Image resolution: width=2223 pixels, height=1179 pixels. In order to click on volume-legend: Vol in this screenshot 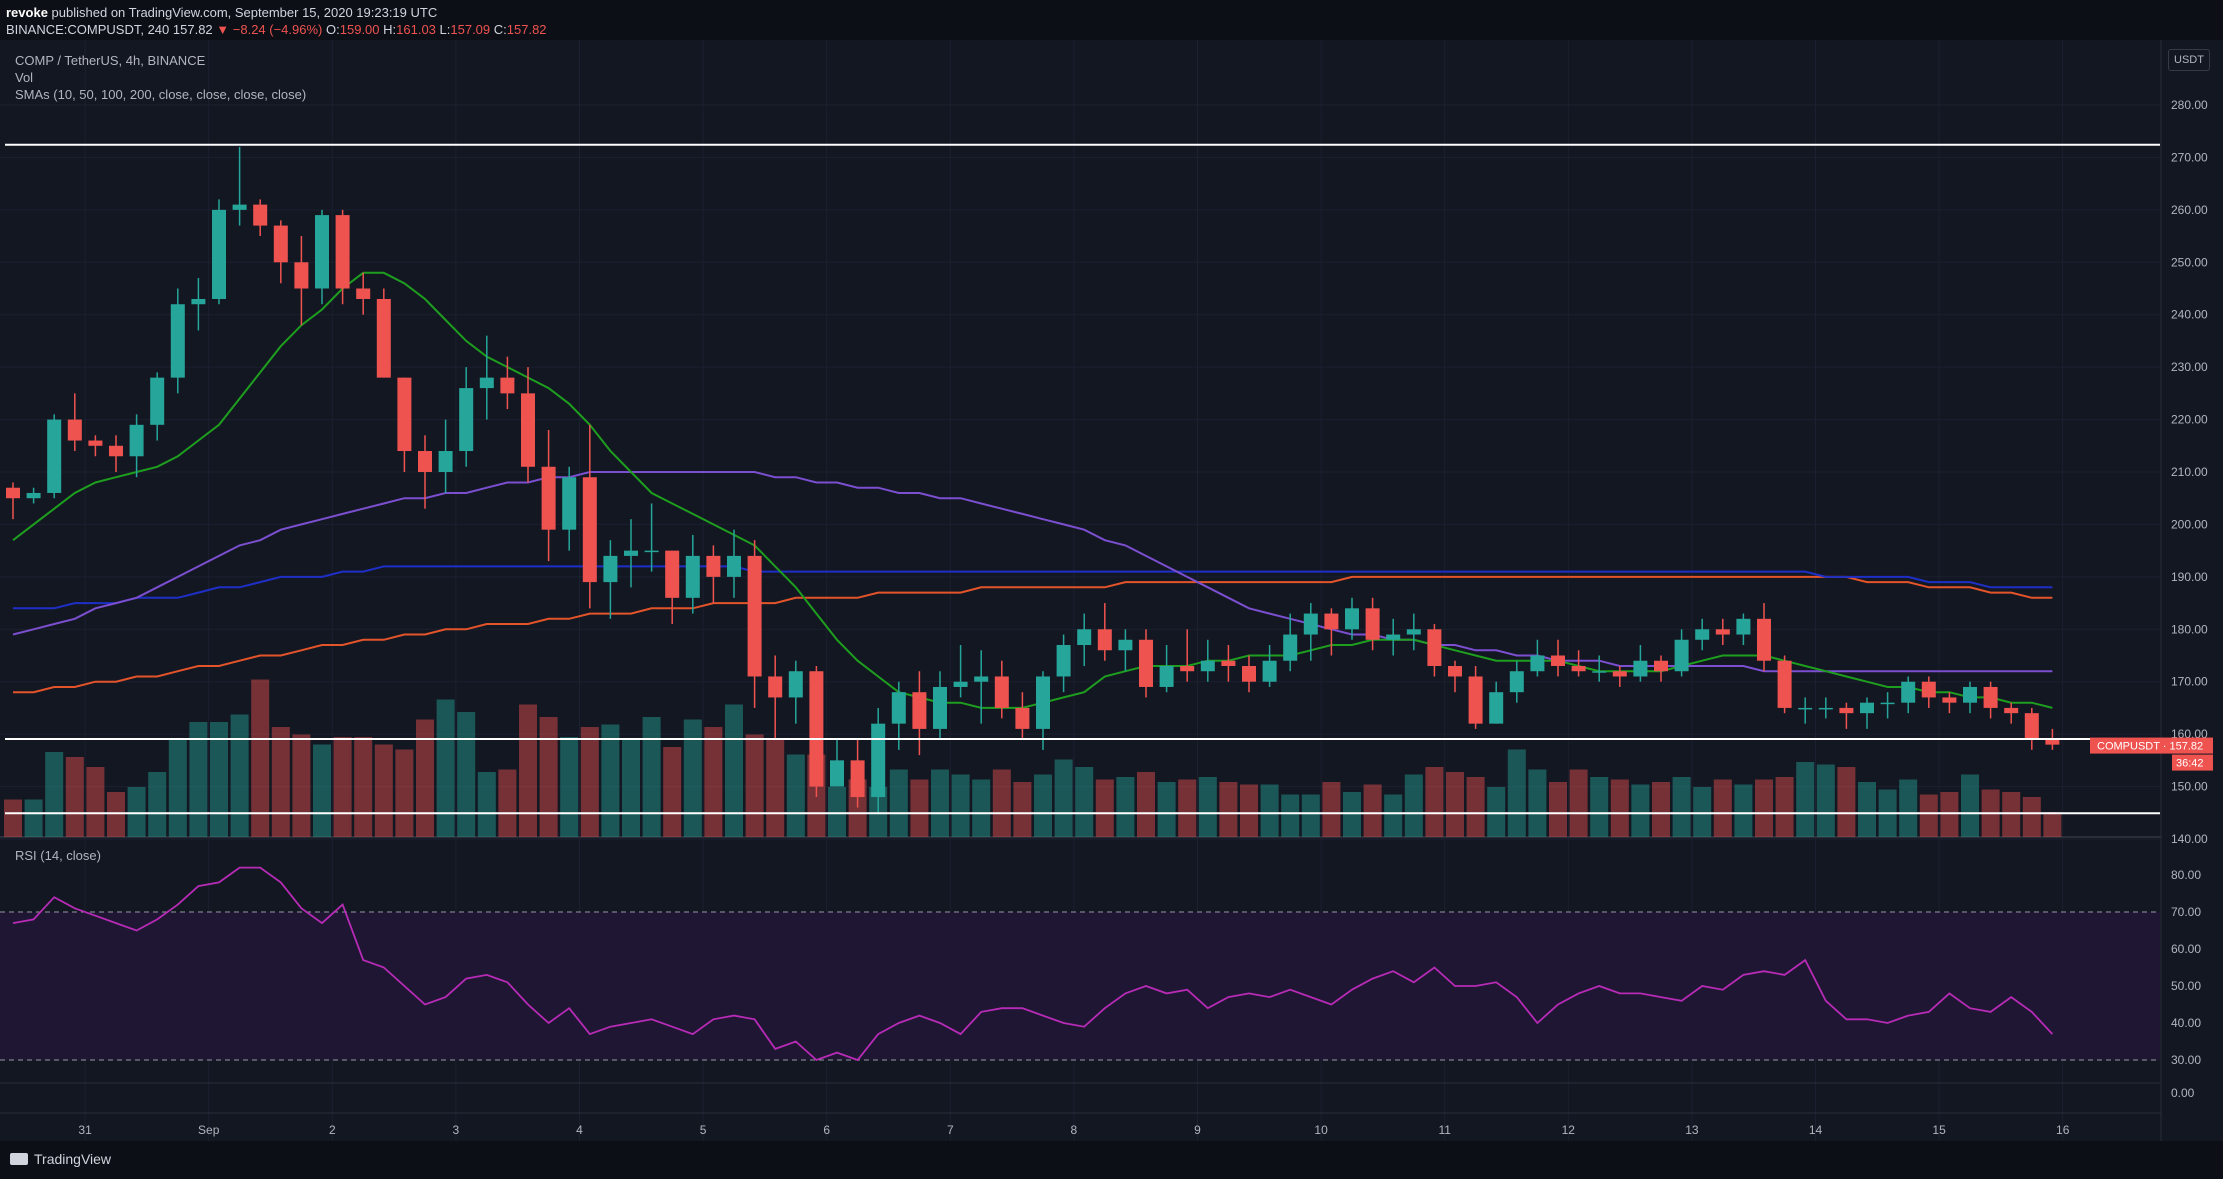, I will do `click(24, 77)`.